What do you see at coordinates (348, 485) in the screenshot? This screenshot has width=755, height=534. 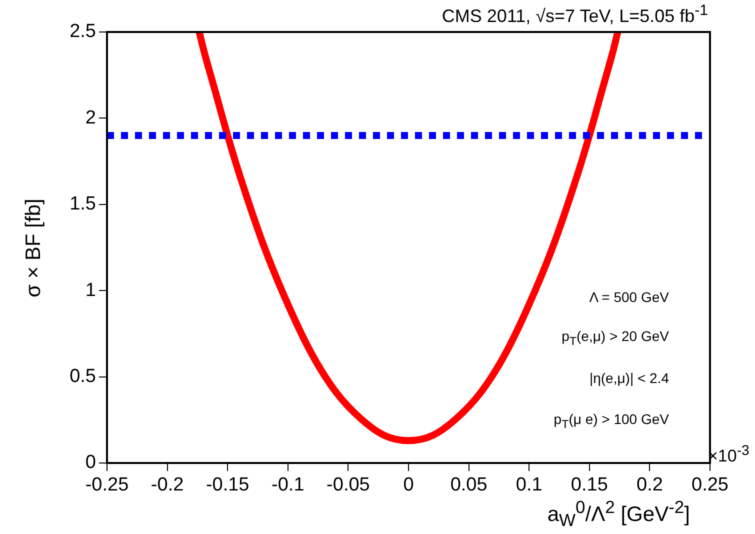 I see `x-tick-label: -0.05` at bounding box center [348, 485].